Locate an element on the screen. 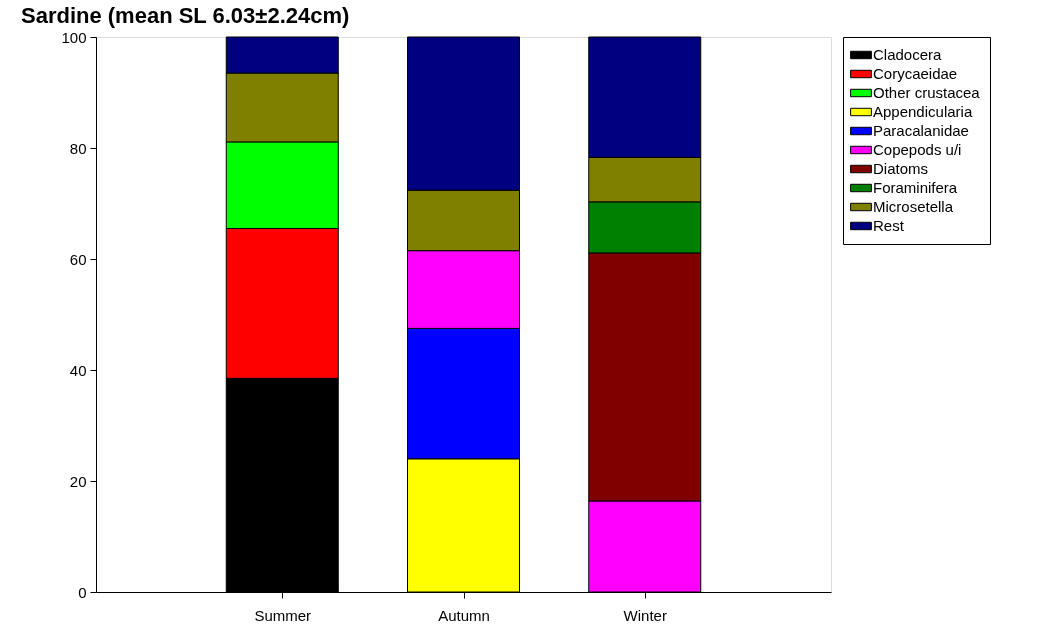  y-tick-label: 0 is located at coordinates (82, 592).